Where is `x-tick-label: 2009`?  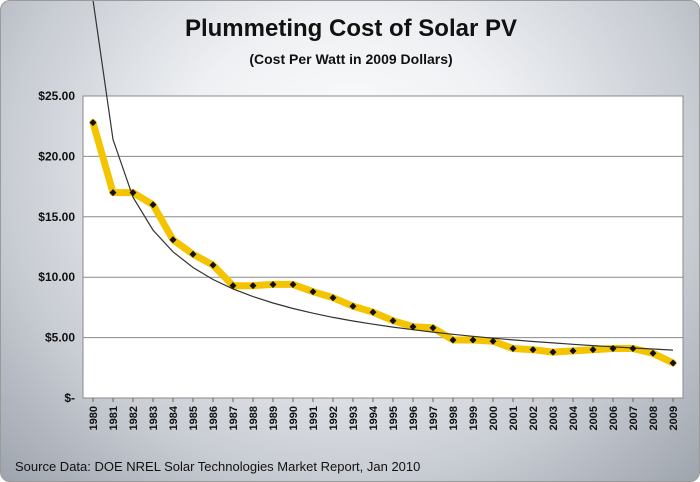 x-tick-label: 2009 is located at coordinates (674, 418).